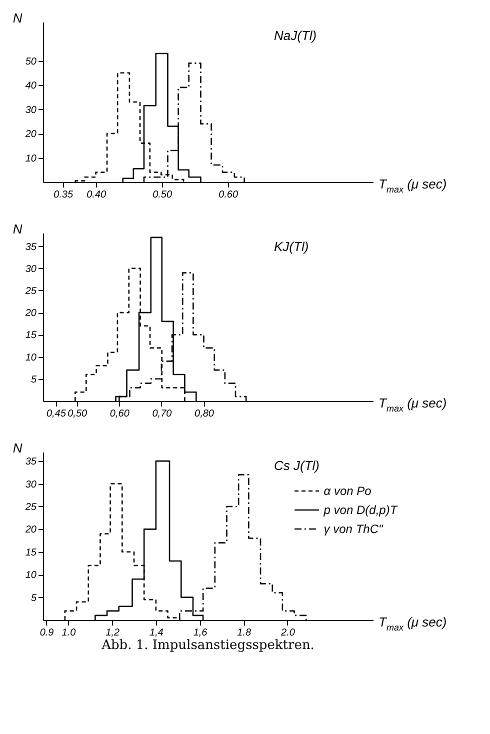  What do you see at coordinates (228, 195) in the screenshot?
I see `x-tick-label: 0.60` at bounding box center [228, 195].